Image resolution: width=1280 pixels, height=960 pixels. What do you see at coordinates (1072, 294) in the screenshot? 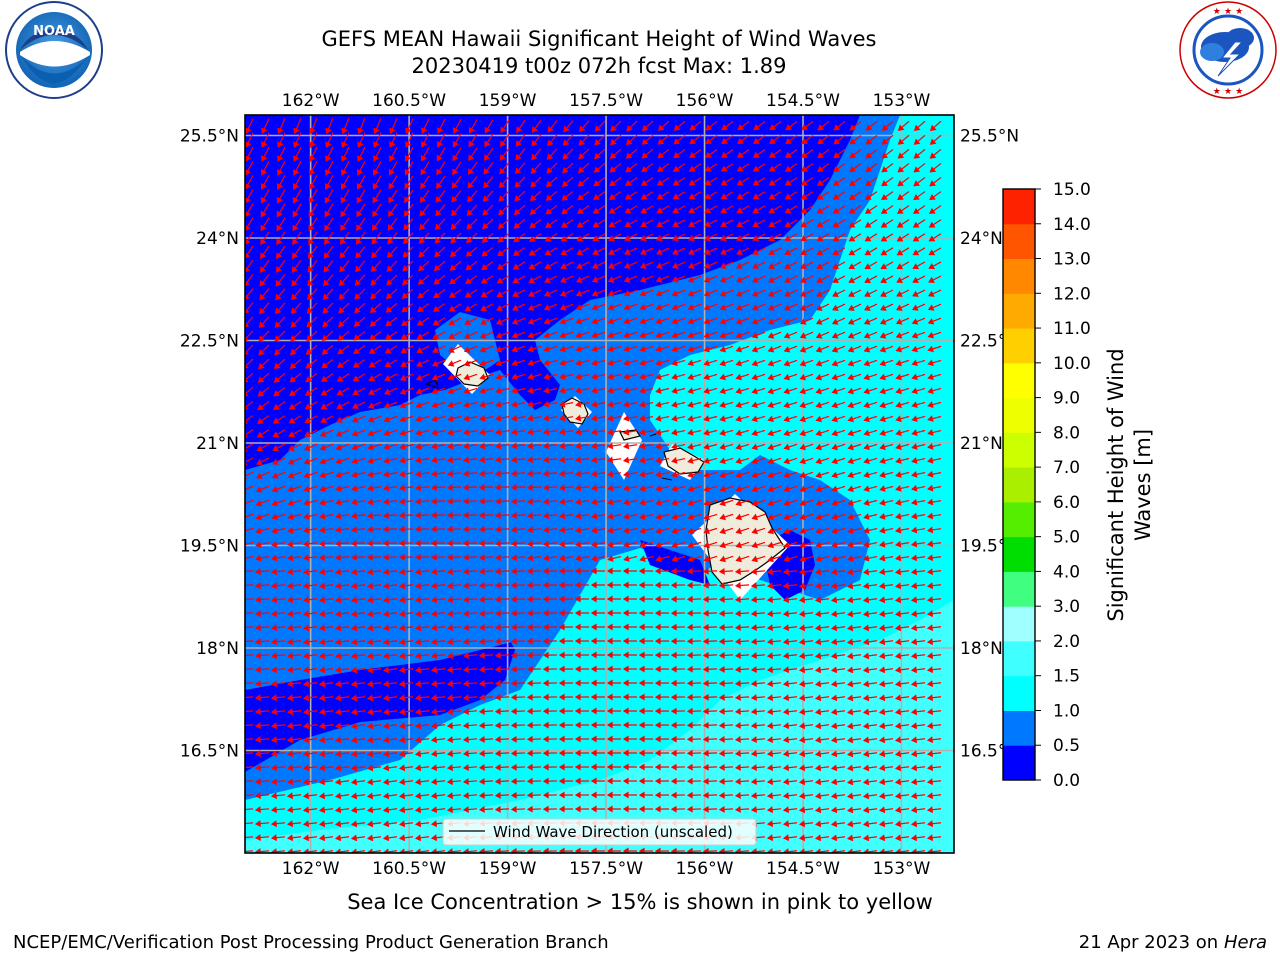
I see `colorbar-tick-label: 12.0` at bounding box center [1072, 294].